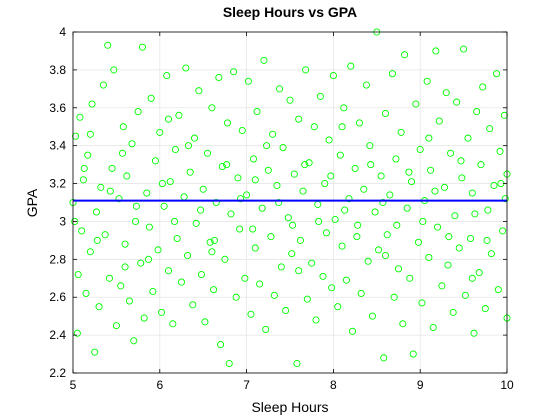  Describe the element at coordinates (57, 335) in the screenshot. I see `y-tick-label: 2.4` at that location.